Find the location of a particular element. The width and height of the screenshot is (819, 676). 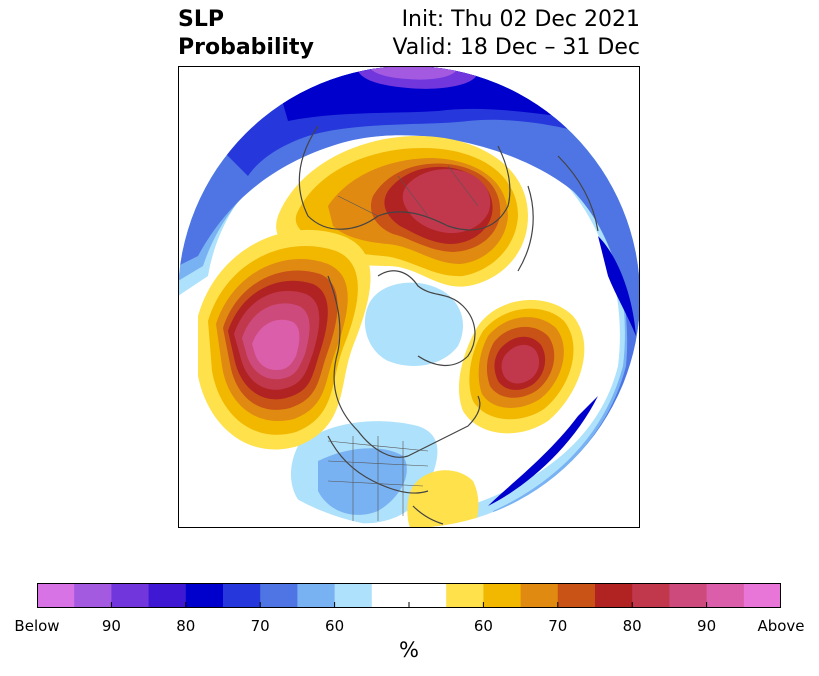

title-line-1: SLP is located at coordinates (201, 19).